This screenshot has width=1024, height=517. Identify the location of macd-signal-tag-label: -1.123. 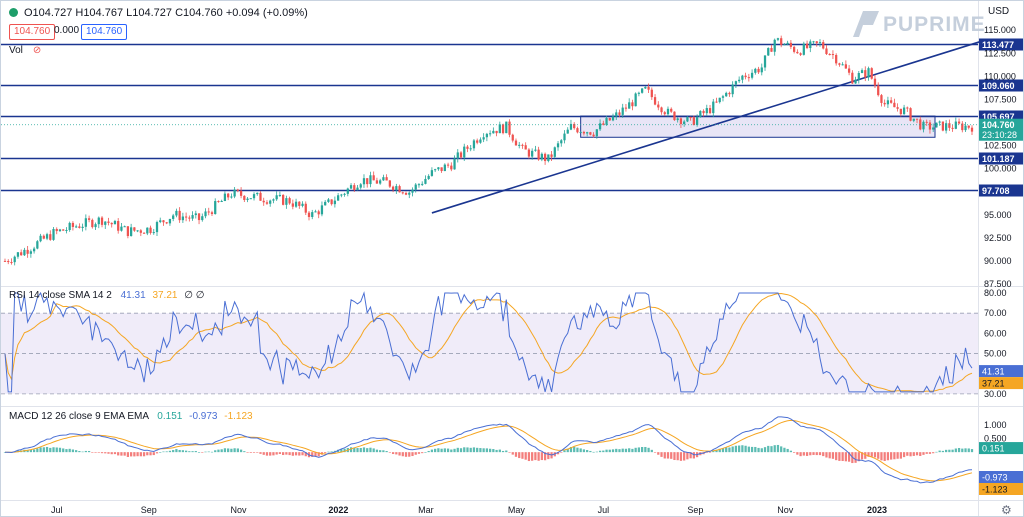
(995, 490).